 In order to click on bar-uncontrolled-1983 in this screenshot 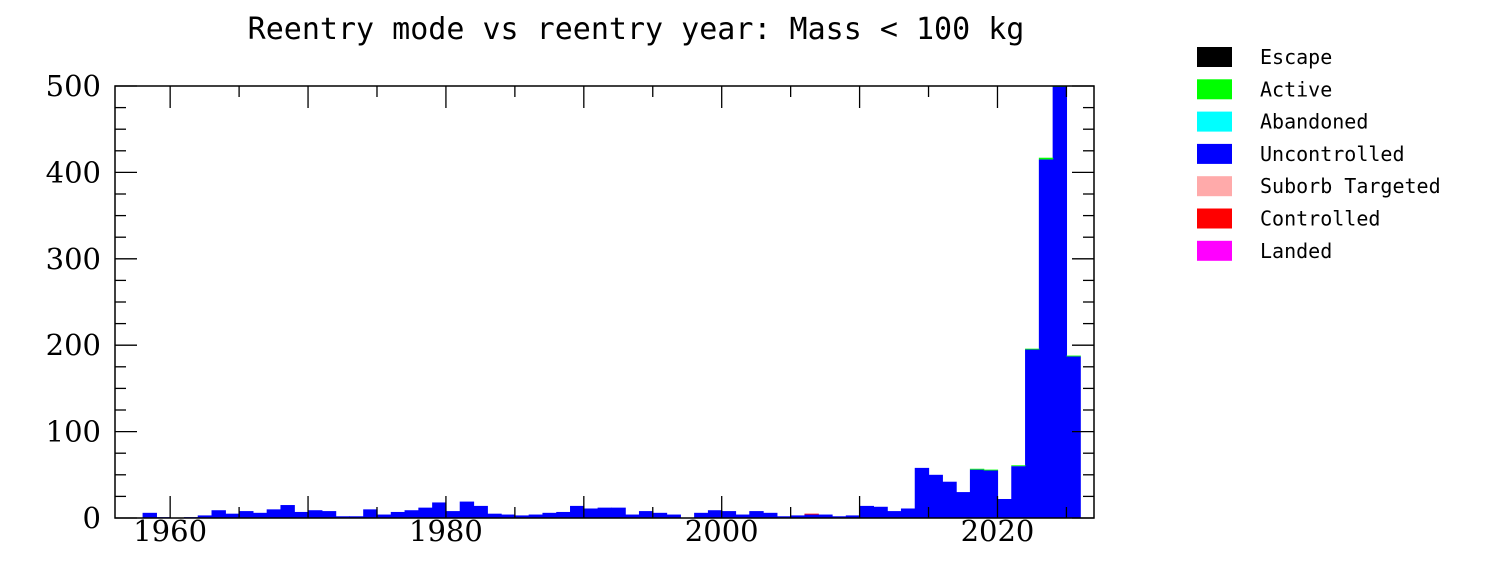, I will do `click(494, 515)`.